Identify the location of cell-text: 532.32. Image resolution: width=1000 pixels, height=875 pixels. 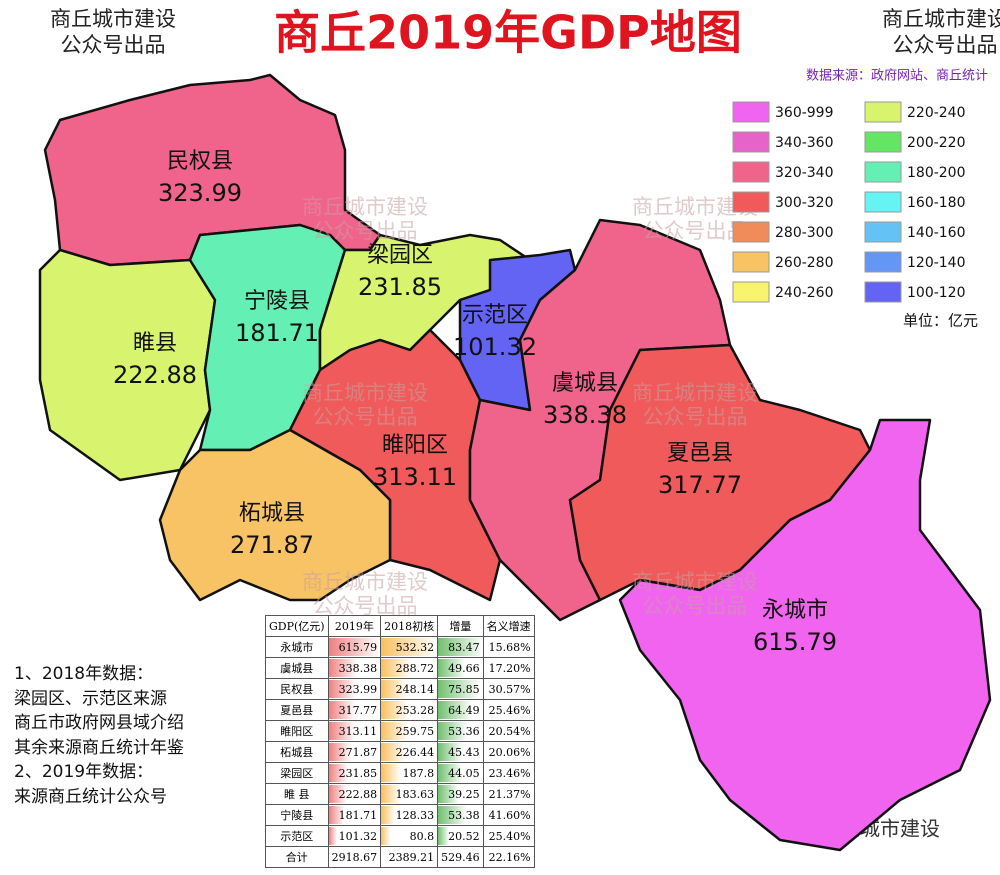
(415, 647).